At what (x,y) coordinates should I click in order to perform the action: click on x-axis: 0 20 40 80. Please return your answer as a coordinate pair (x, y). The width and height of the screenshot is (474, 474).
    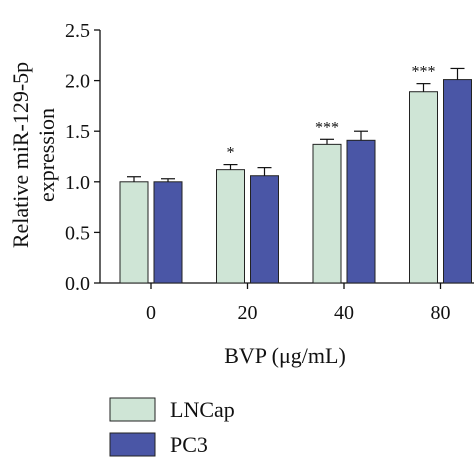
    Looking at the image, I should click on (287, 303).